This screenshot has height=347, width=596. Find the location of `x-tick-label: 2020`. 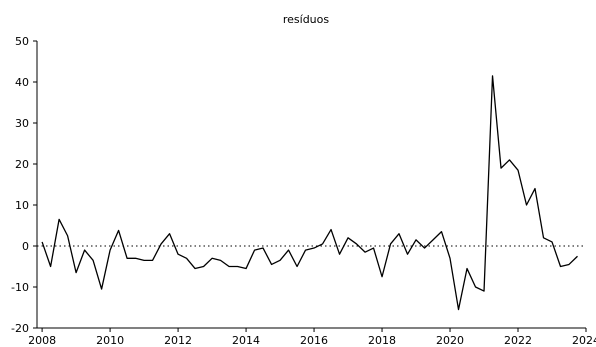

x-tick-label: 2020 is located at coordinates (450, 340).